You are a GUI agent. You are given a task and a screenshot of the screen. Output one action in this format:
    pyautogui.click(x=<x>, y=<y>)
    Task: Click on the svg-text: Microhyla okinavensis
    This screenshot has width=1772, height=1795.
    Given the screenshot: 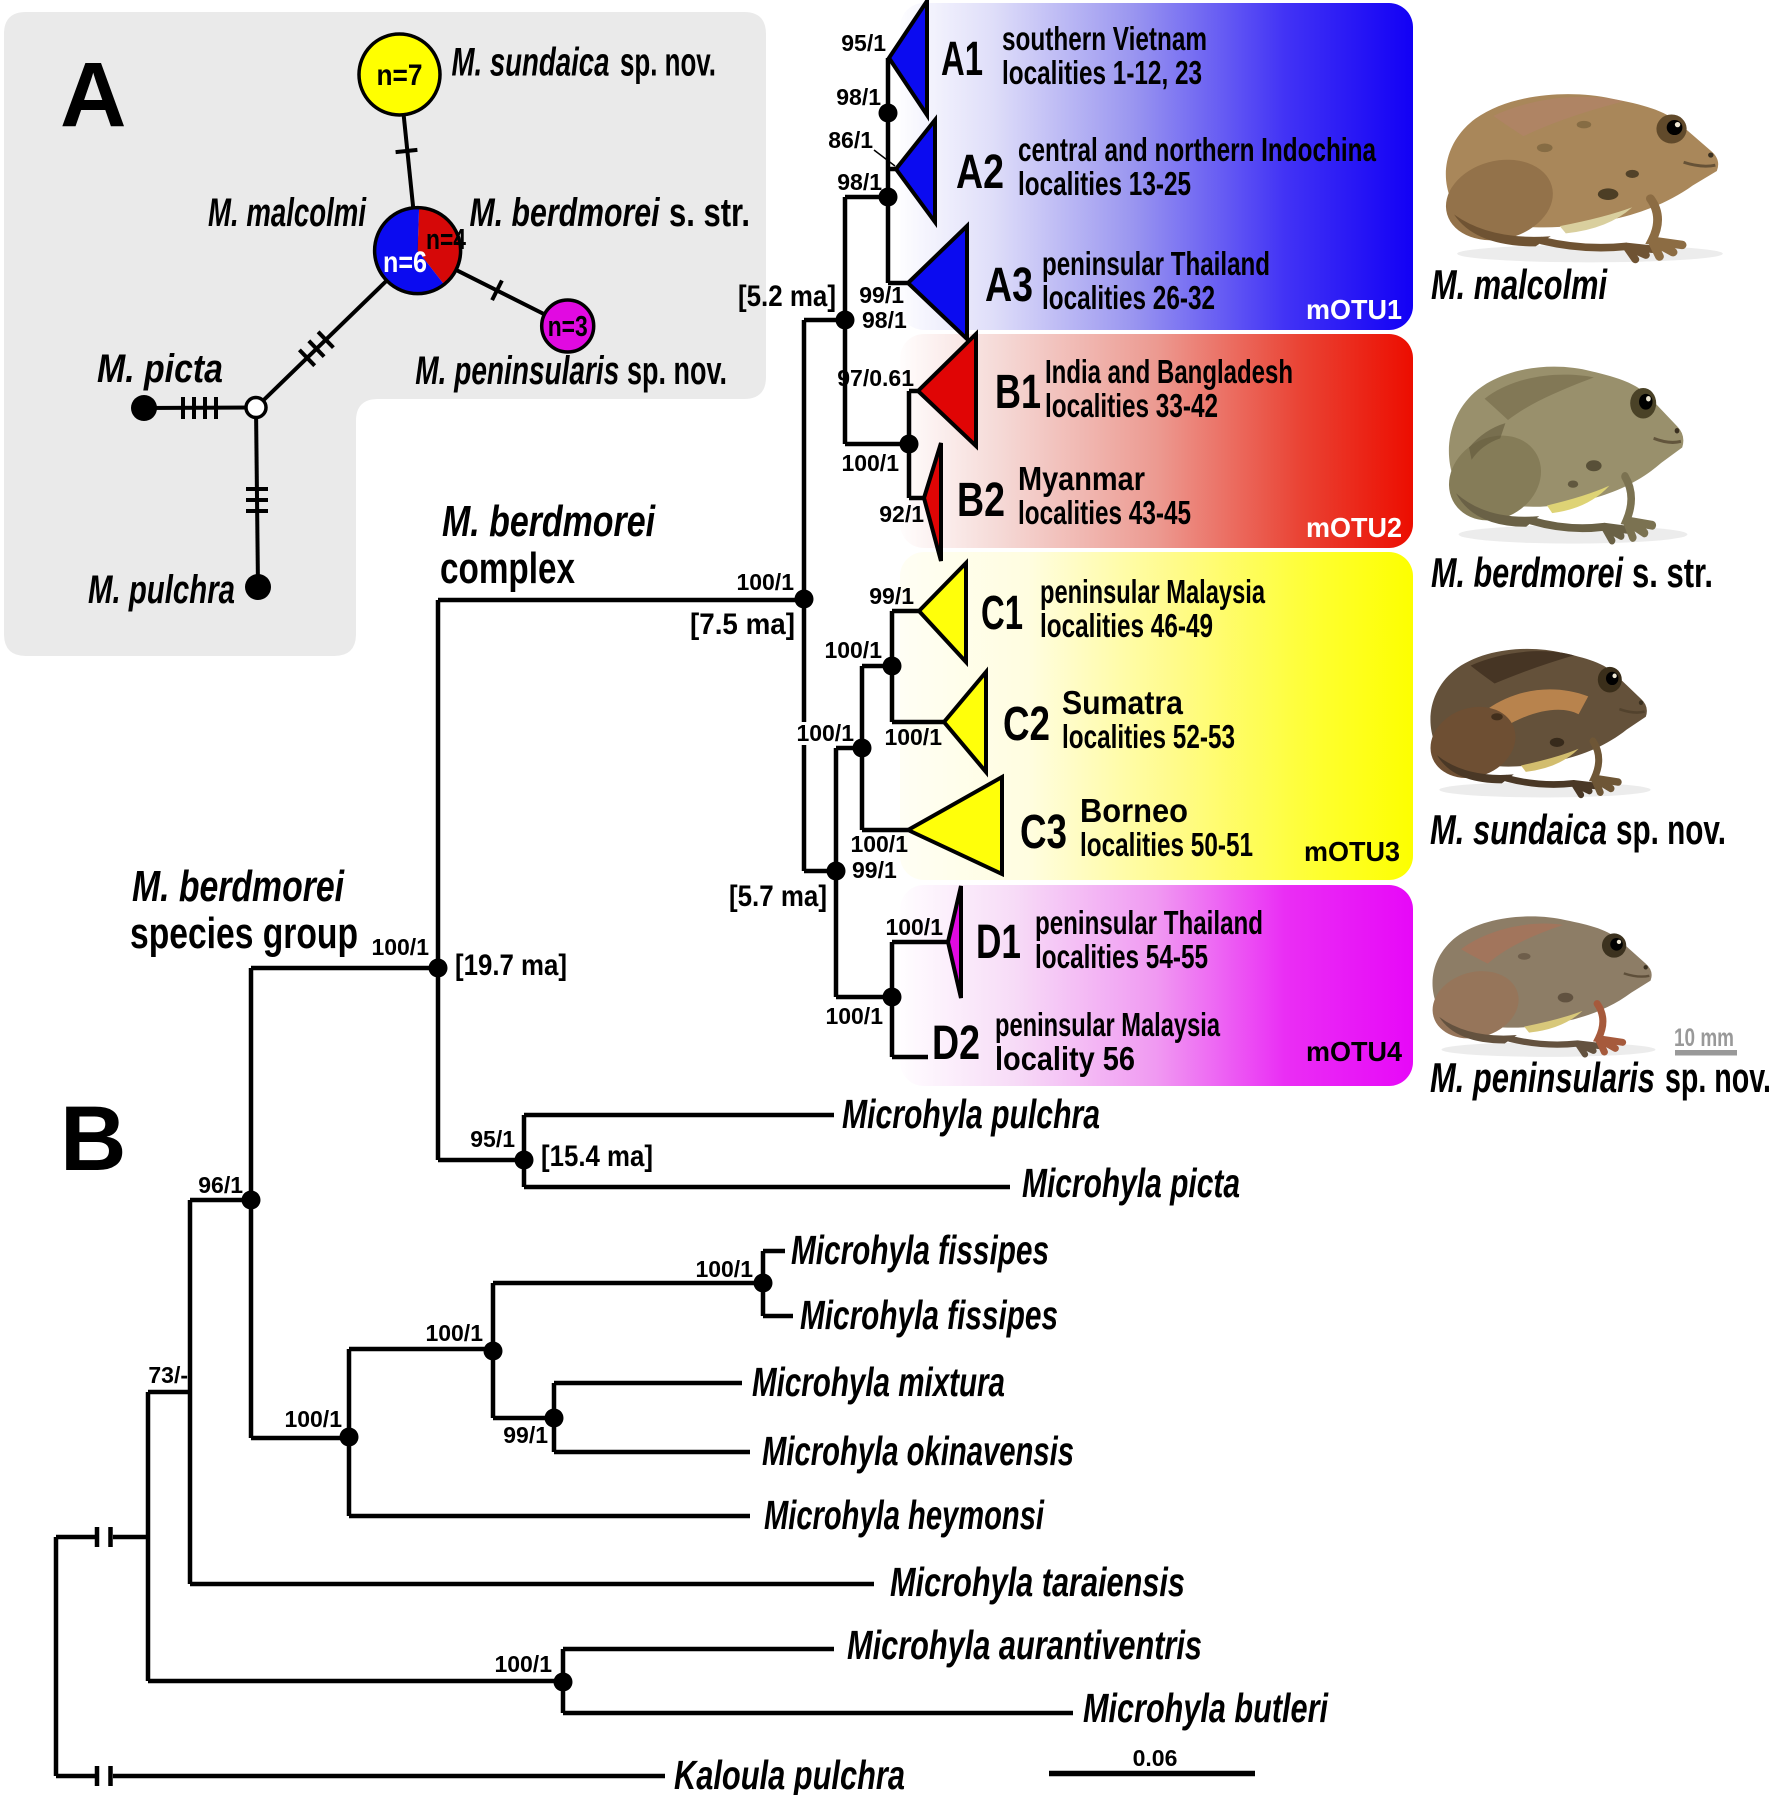 What is the action you would take?
    pyautogui.click(x=918, y=1451)
    